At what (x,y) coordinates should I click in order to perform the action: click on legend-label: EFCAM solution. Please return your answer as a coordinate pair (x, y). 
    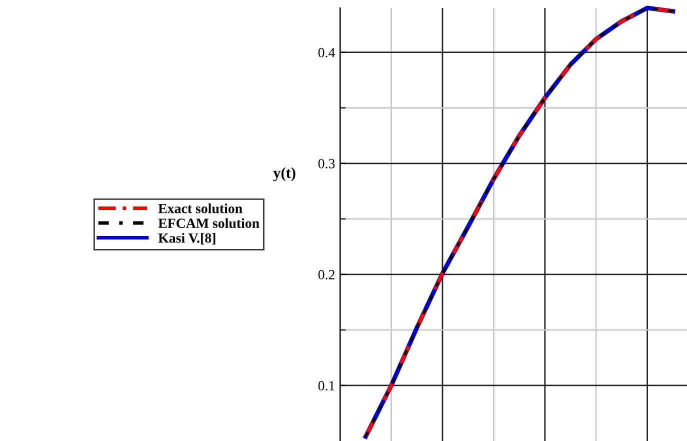
    Looking at the image, I should click on (209, 223).